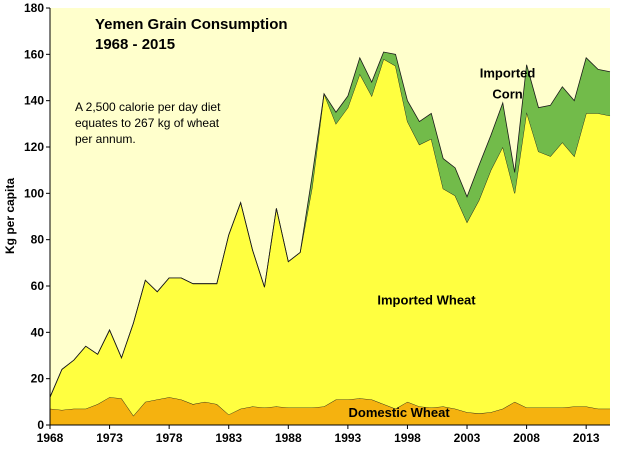 The image size is (625, 456). I want to click on y-tick-label: 0, so click(40, 425).